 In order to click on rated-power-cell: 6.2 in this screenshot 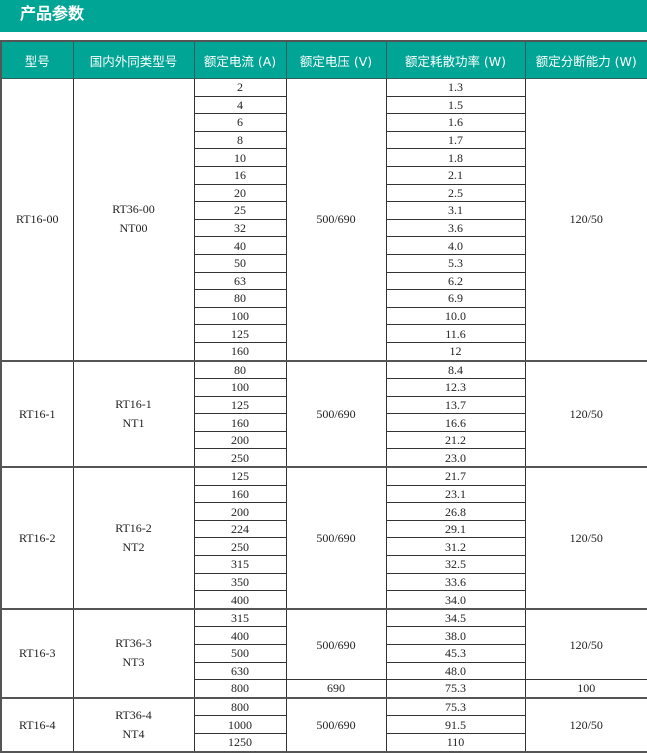, I will do `click(455, 281)`.